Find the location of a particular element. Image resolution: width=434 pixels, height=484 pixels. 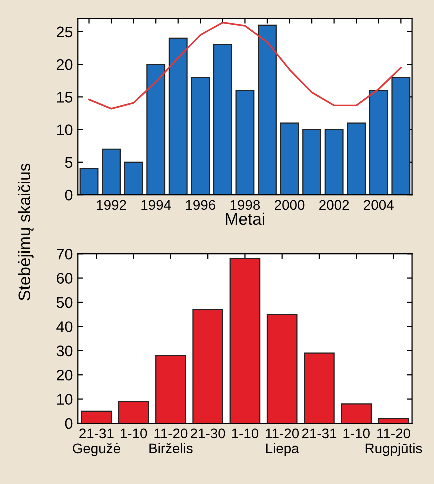

x-tick-label: 2002 is located at coordinates (335, 205).